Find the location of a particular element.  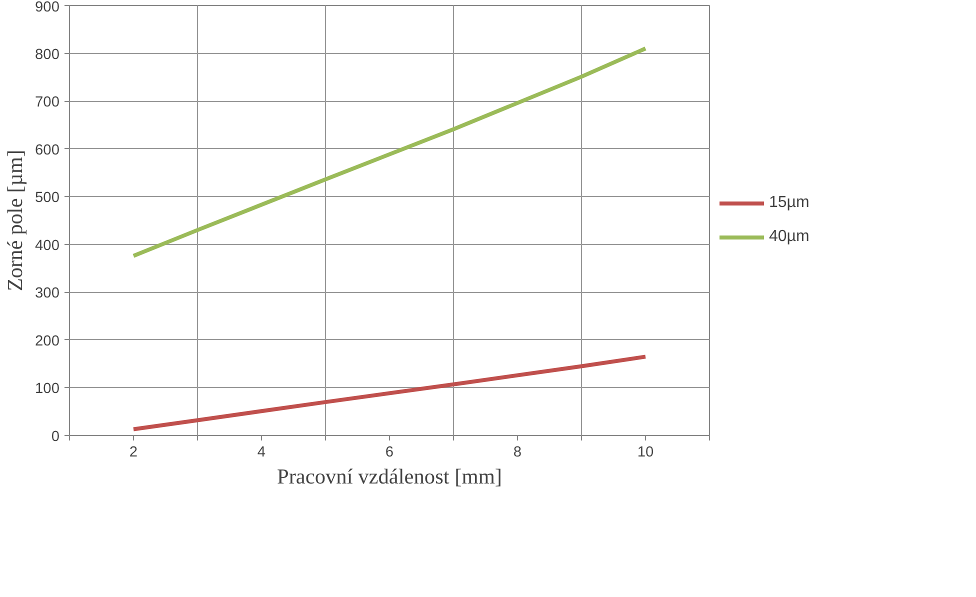

y-tick-label: 500 is located at coordinates (47, 198).